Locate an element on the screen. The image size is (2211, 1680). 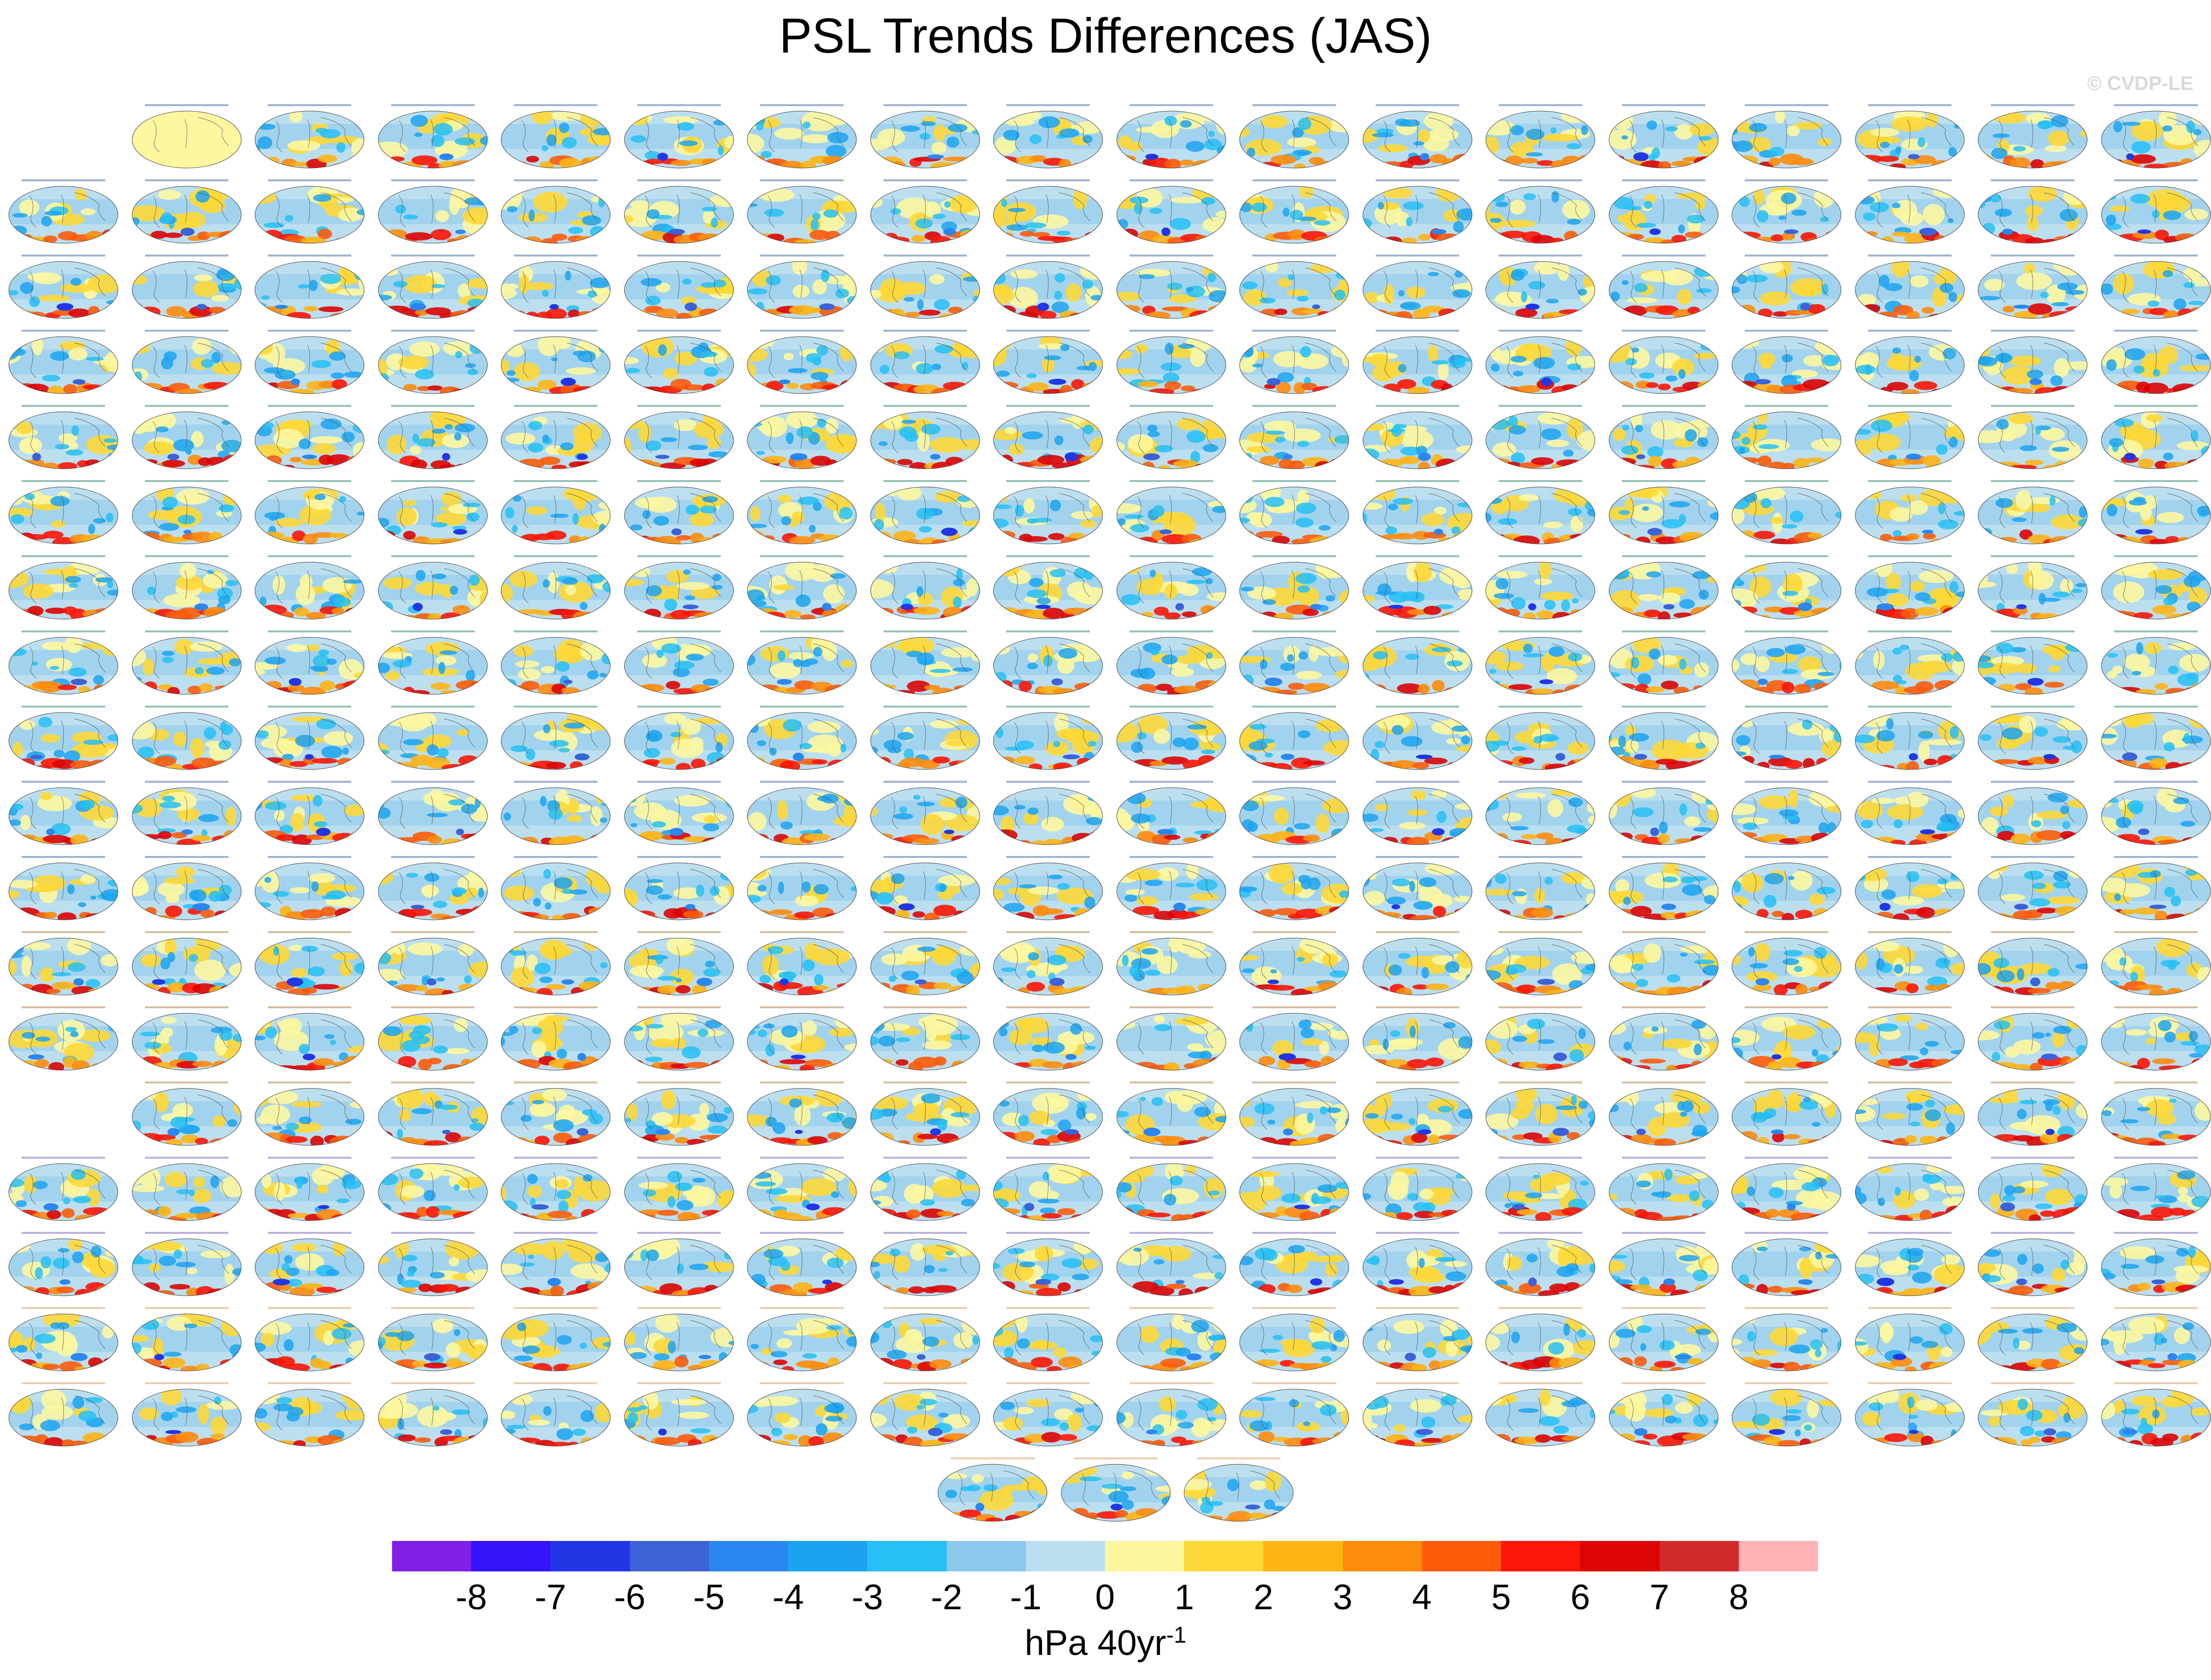
colorbar-tick-label: -5 is located at coordinates (709, 1598).